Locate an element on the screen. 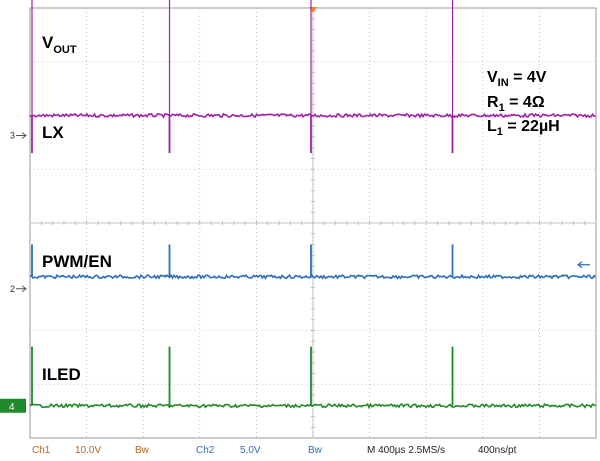 The image size is (600, 461). channel-4-marker is located at coordinates (13, 405).